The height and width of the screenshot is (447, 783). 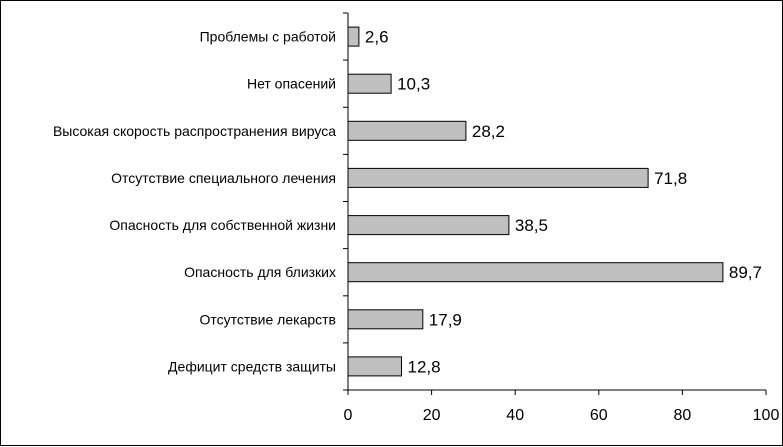 What do you see at coordinates (745, 272) in the screenshot?
I see `data-label: 89,7` at bounding box center [745, 272].